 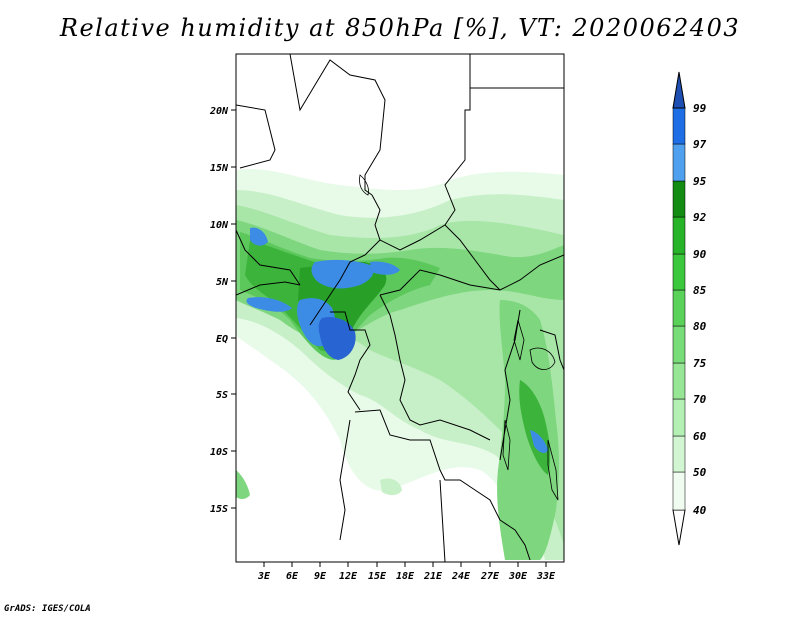 I want to click on lat-label: 10N, so click(x=219, y=225).